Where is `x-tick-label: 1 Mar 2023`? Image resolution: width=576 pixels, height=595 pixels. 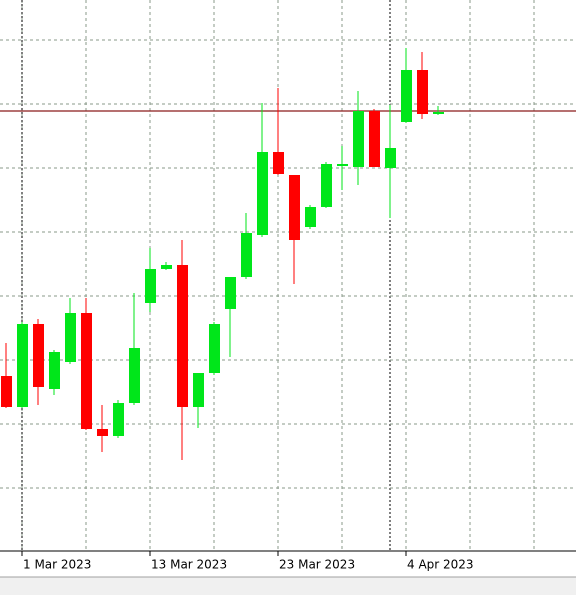 x-tick-label: 1 Mar 2023 is located at coordinates (57, 565).